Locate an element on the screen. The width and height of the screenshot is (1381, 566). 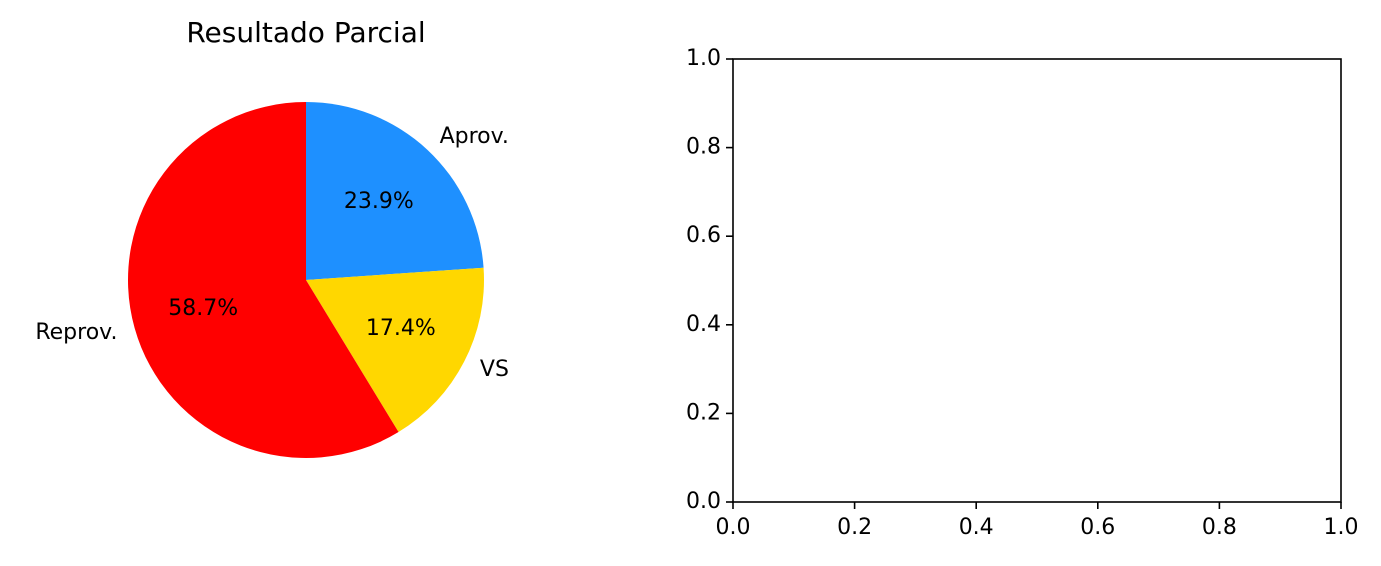
pie-percent-reprov: 58.7% is located at coordinates (203, 308).